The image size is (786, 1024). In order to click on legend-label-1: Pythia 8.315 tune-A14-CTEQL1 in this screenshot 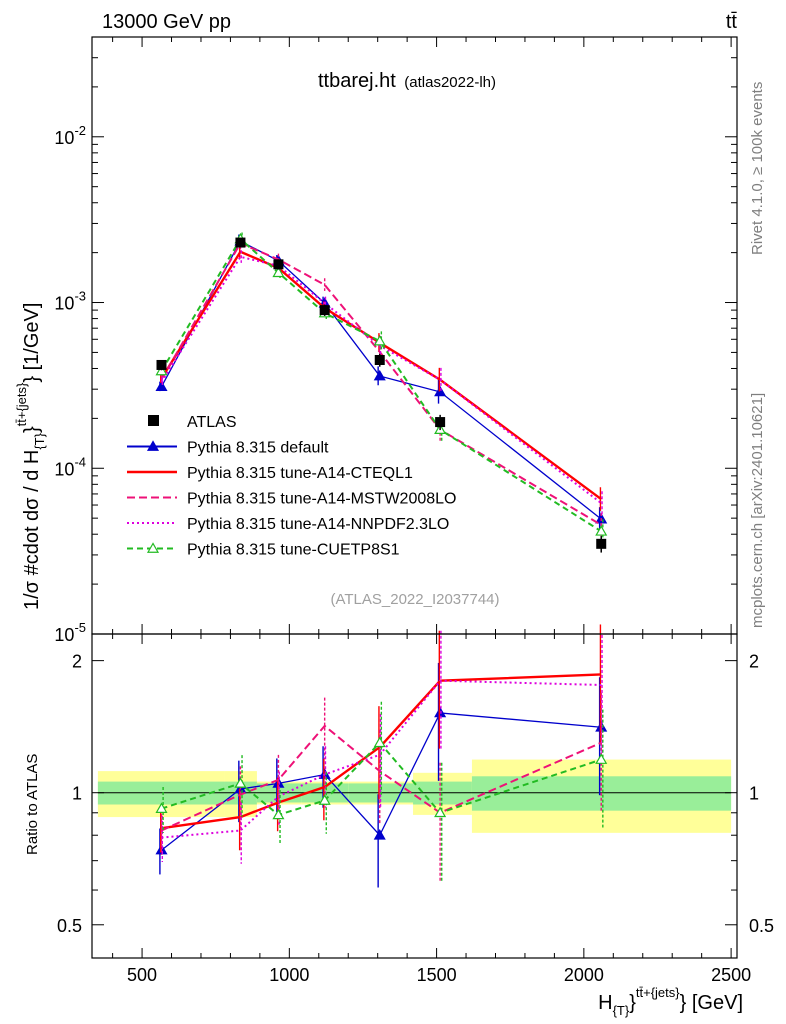, I will do `click(300, 473)`.